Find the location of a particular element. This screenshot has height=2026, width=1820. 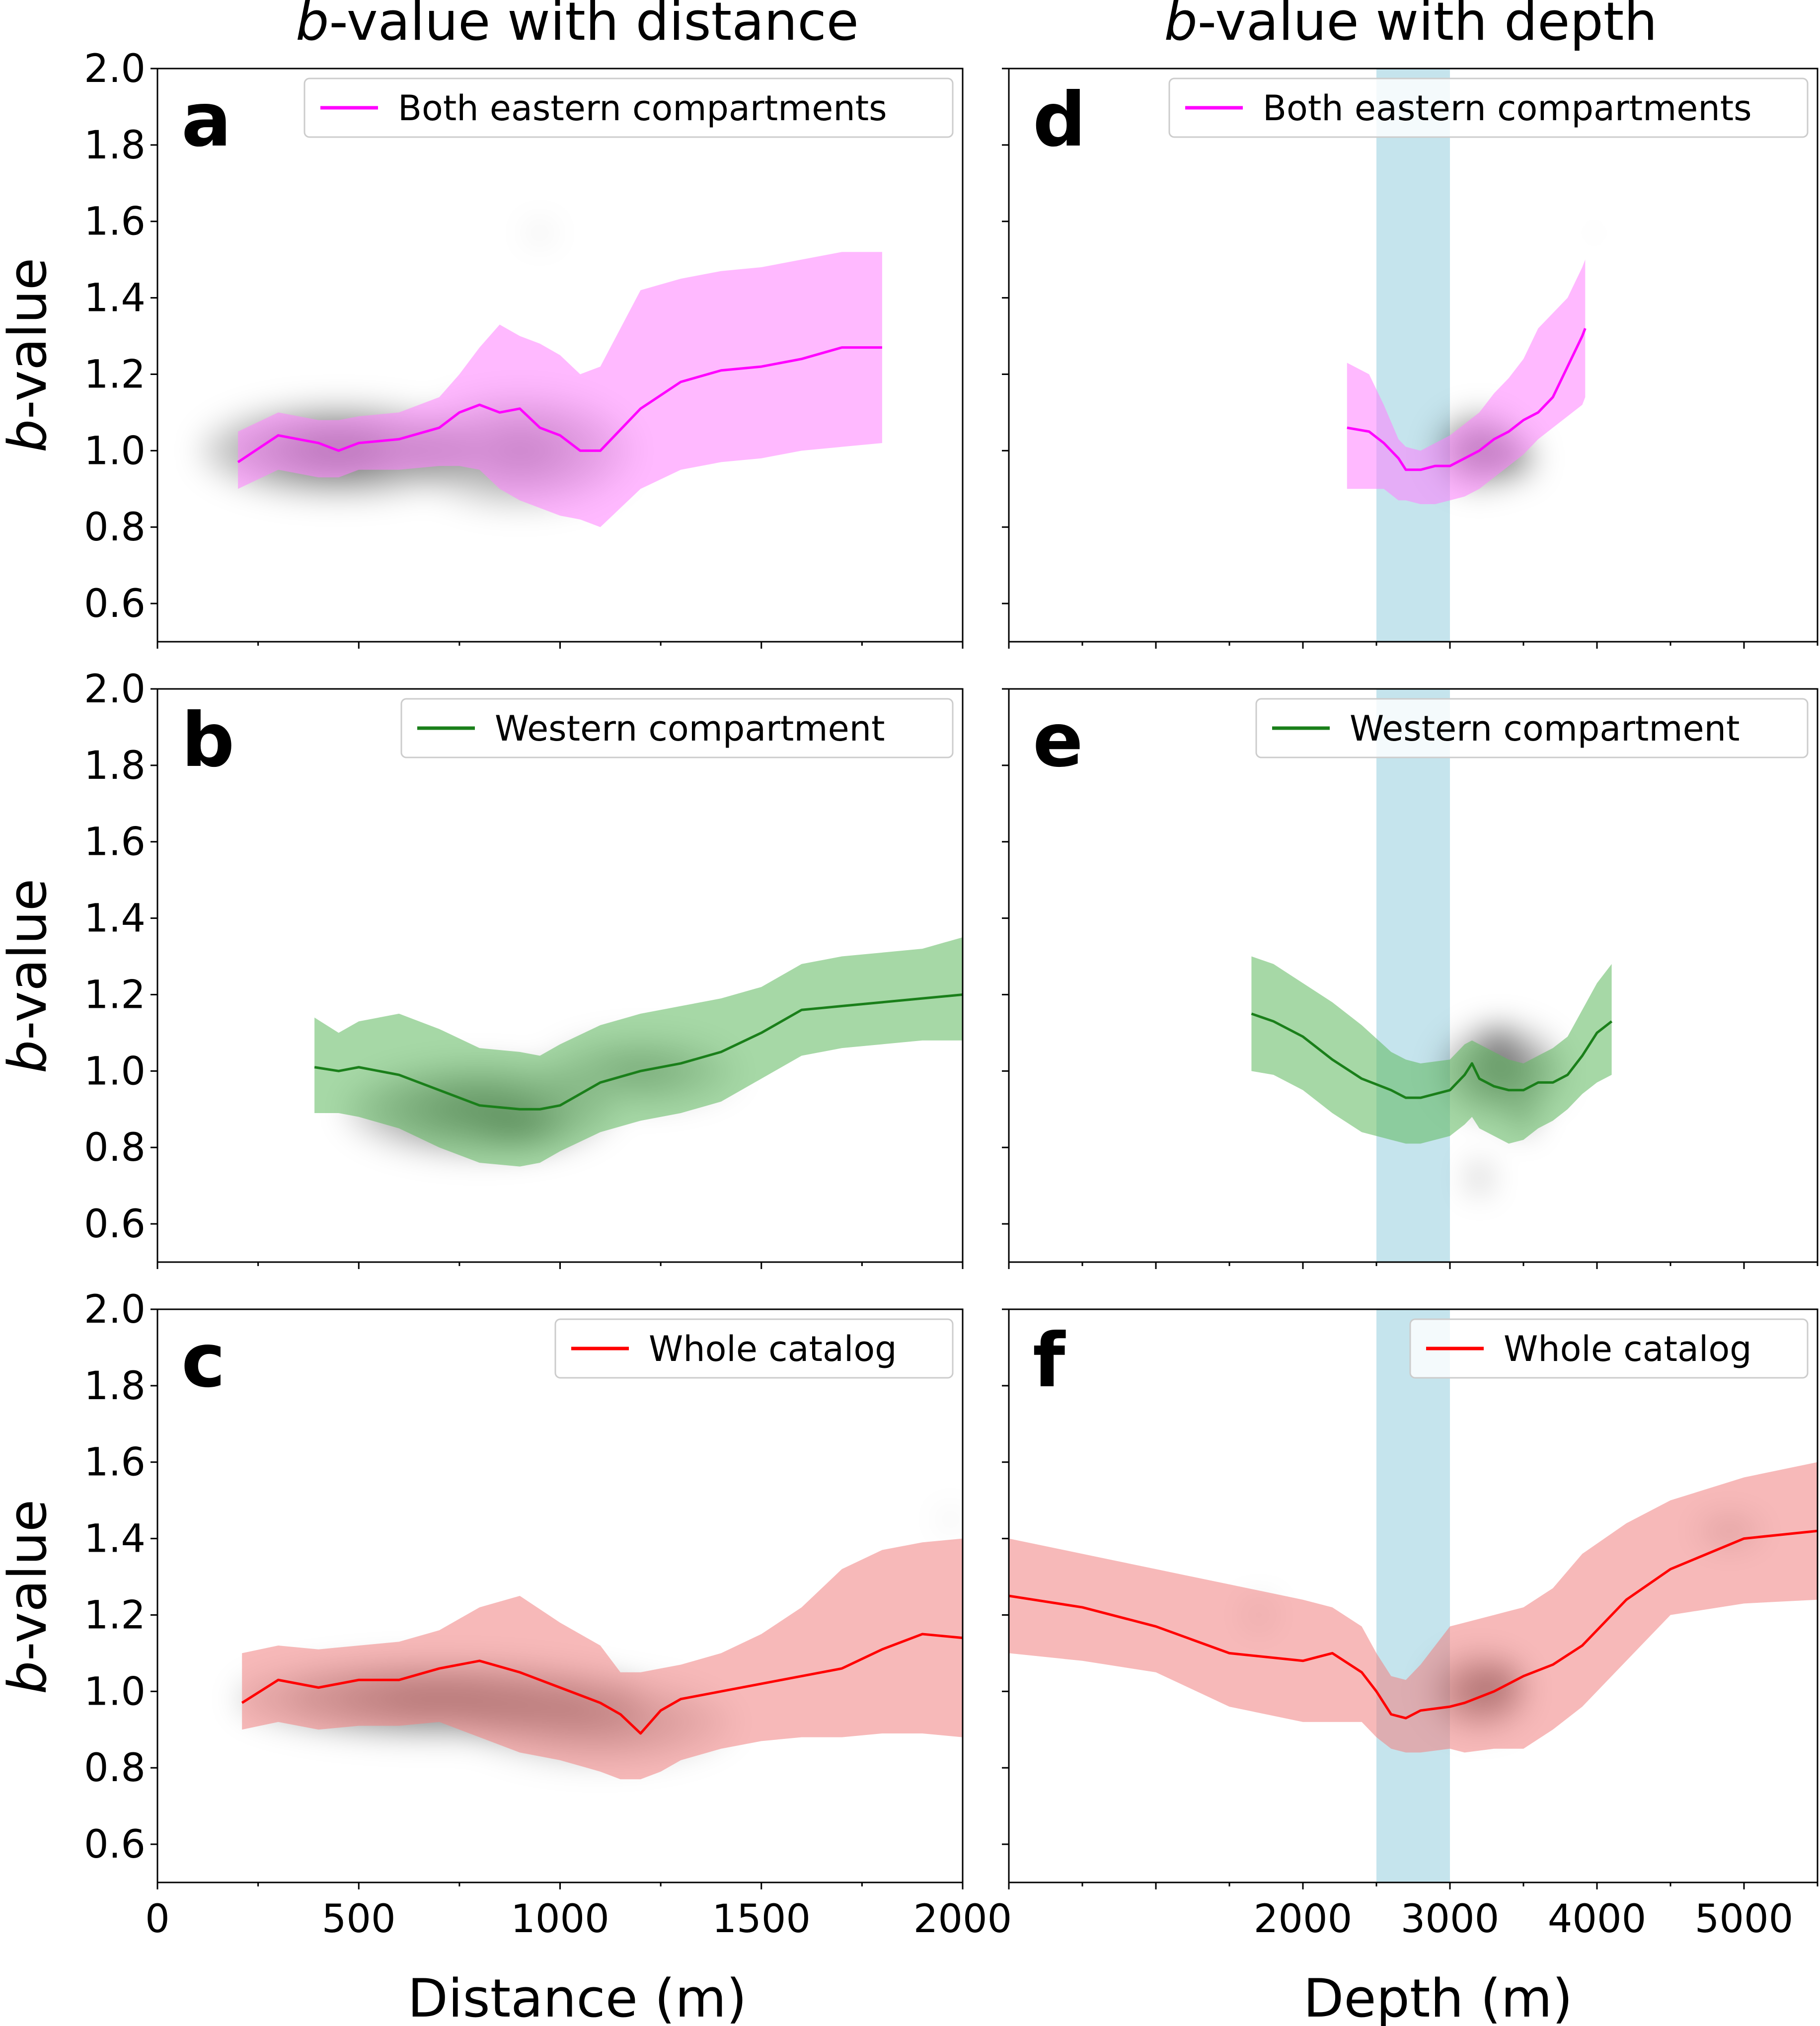

axes-frame-d is located at coordinates (1413, 355).